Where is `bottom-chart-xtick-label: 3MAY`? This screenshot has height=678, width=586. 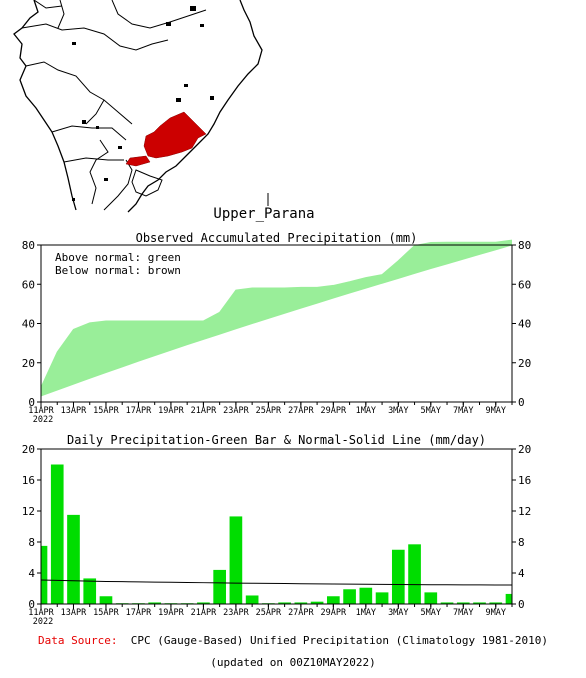
bottom-chart-xtick-label: 3MAY is located at coordinates (398, 613).